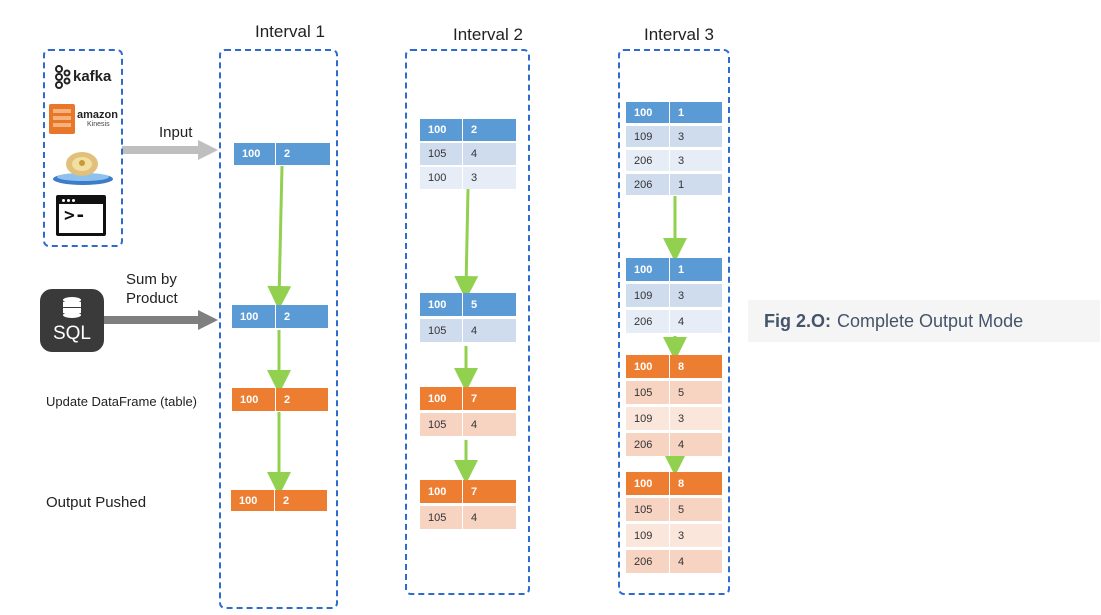  What do you see at coordinates (468, 178) in the screenshot?
I see `table-row: 100 3` at bounding box center [468, 178].